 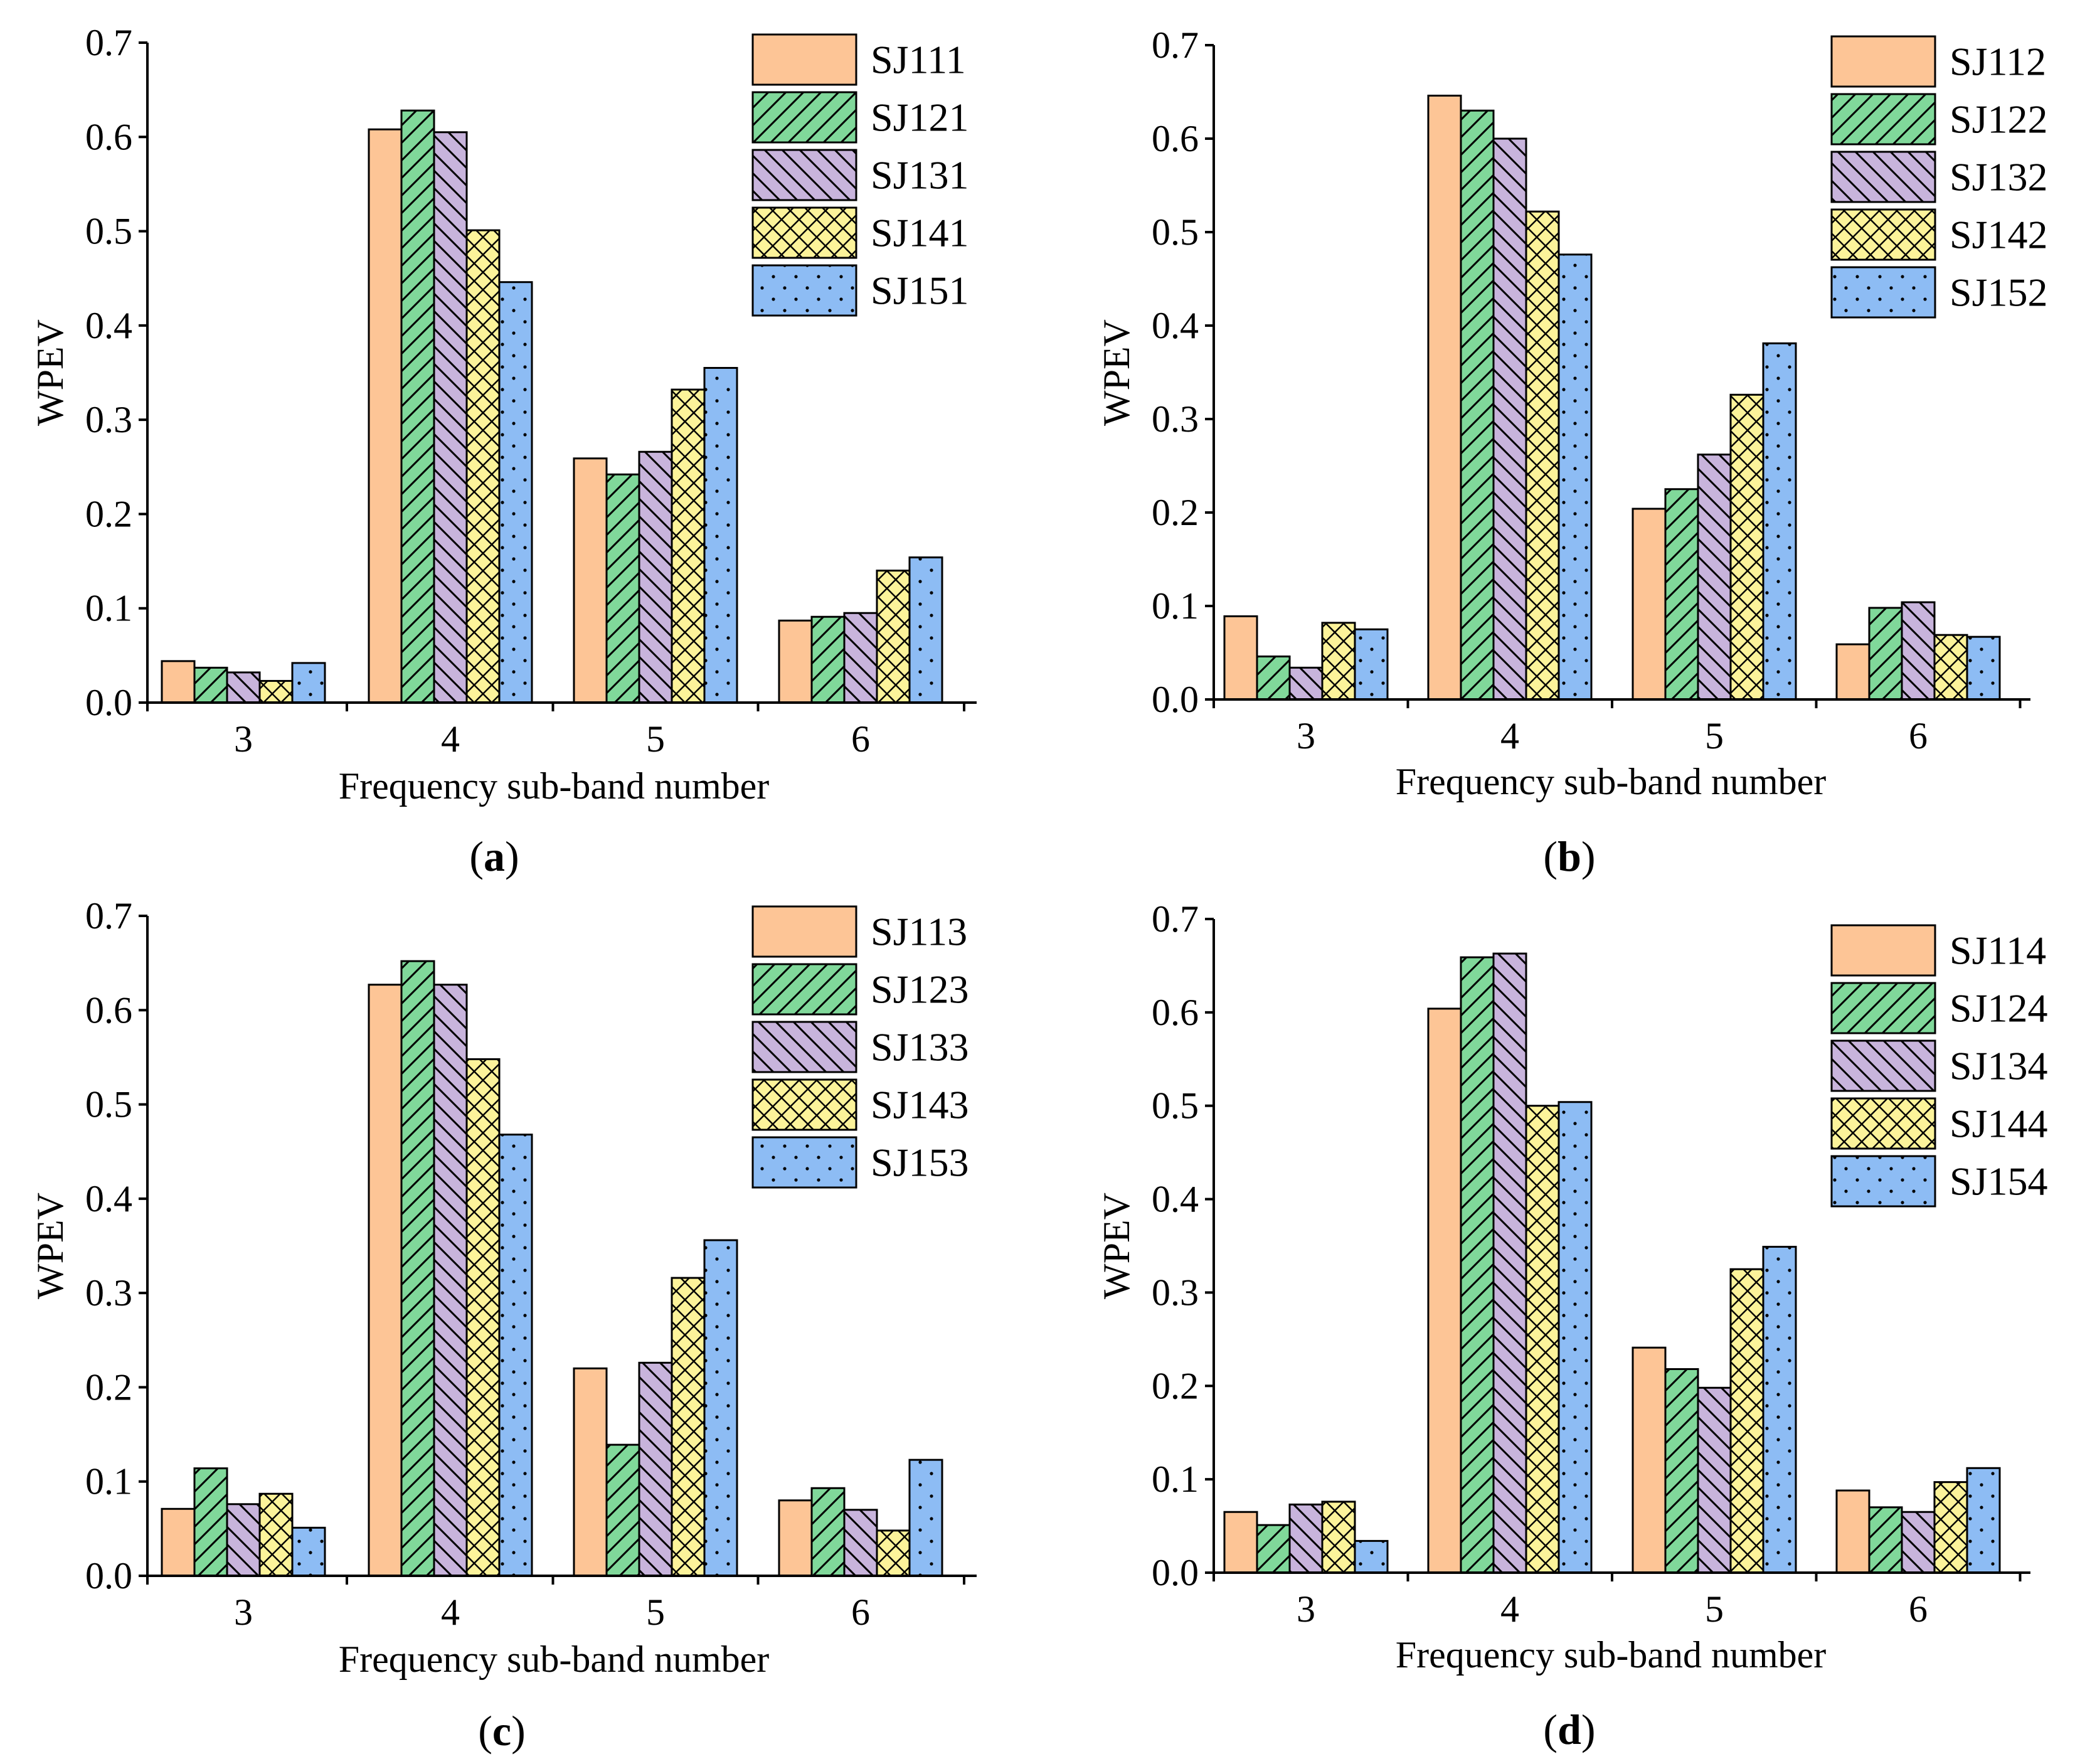 I want to click on panel-b-legend-label-SJ132: SJ132, so click(x=1999, y=177).